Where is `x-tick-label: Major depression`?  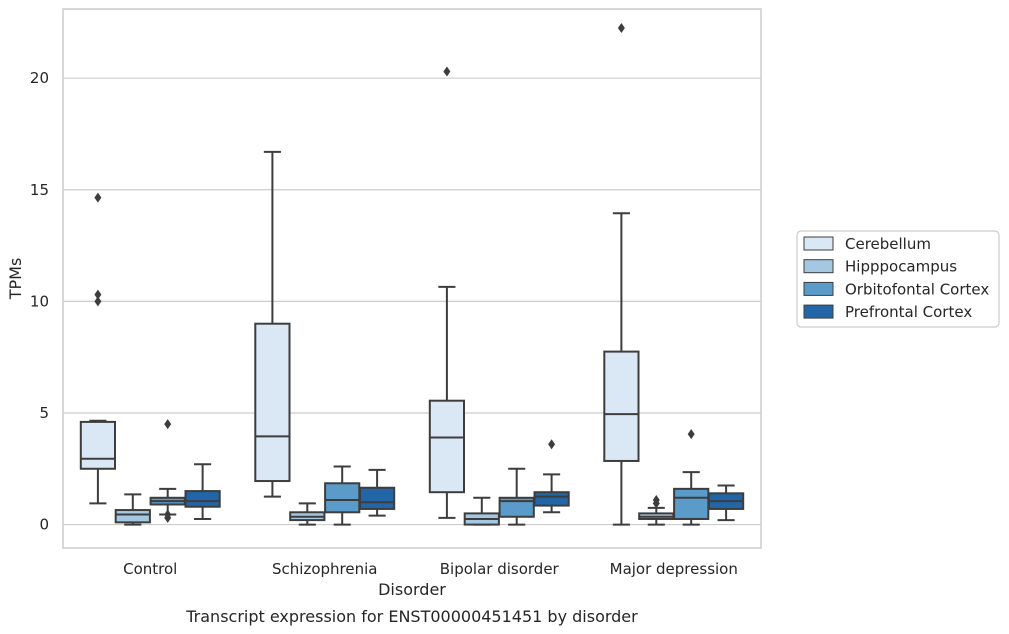
x-tick-label: Major depression is located at coordinates (674, 569).